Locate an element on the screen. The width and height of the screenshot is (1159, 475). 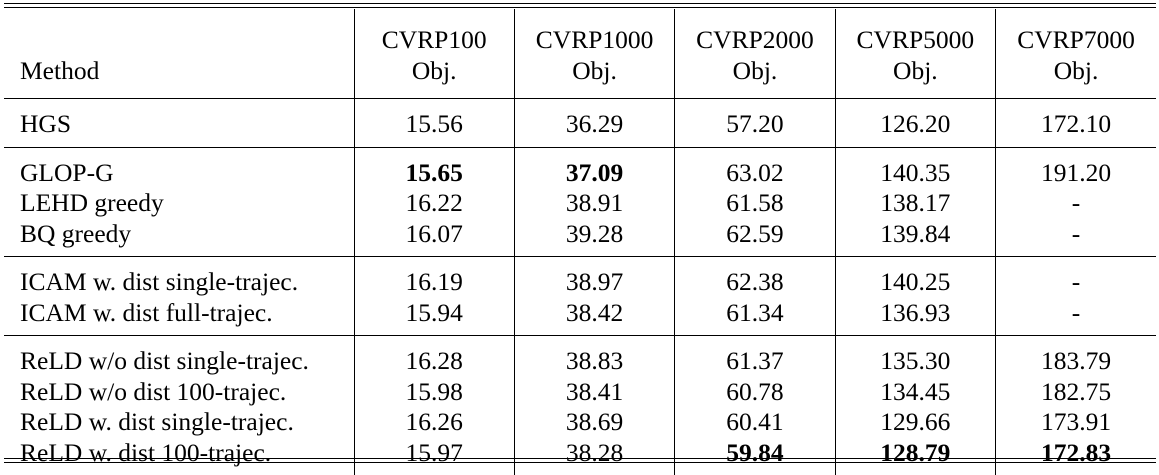
value-cell: 134.45 is located at coordinates (915, 392).